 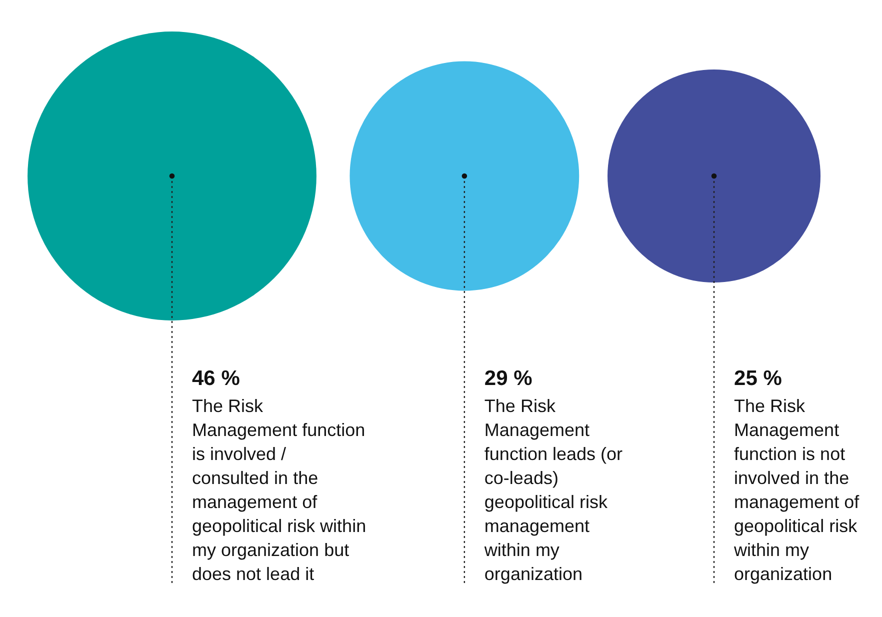 I want to click on category-label: The Risk Management function leads (or co-leads) geopolitical risk management within my organization, so click(x=553, y=490).